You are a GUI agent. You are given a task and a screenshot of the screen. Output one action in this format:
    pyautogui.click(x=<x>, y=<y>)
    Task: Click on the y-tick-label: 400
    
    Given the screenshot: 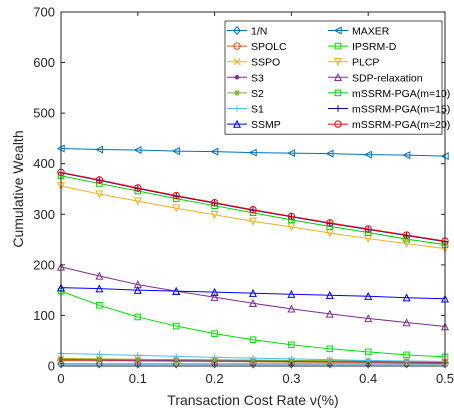 What is the action you would take?
    pyautogui.click(x=44, y=163)
    